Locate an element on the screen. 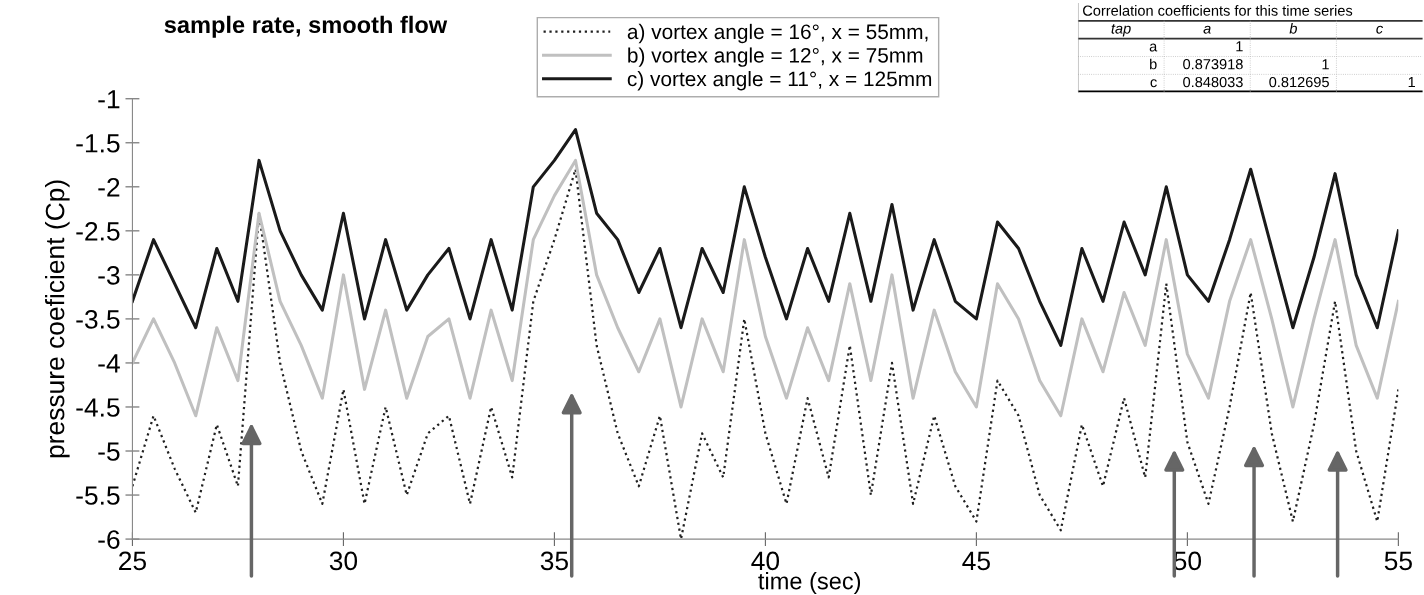  y-tick-label: -1 is located at coordinates (109, 99).